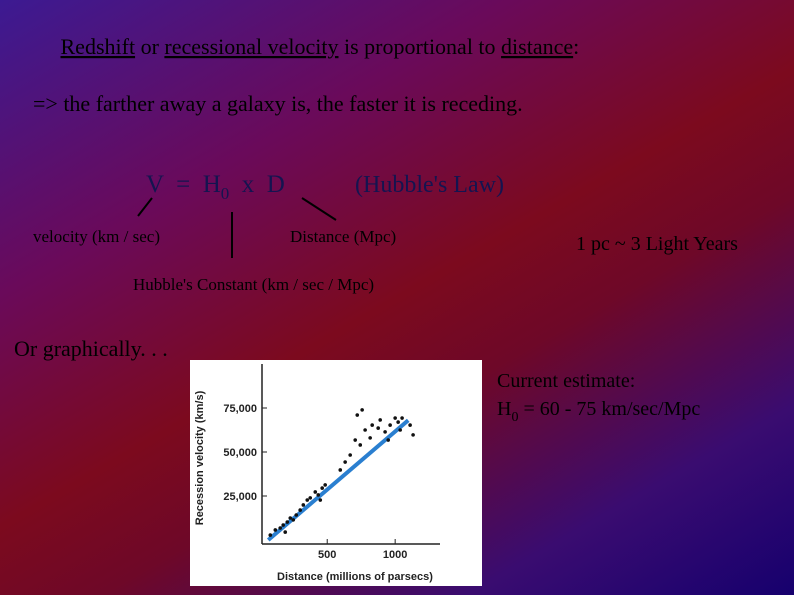  I want to click on heading-part: recessional velocity, so click(251, 46).